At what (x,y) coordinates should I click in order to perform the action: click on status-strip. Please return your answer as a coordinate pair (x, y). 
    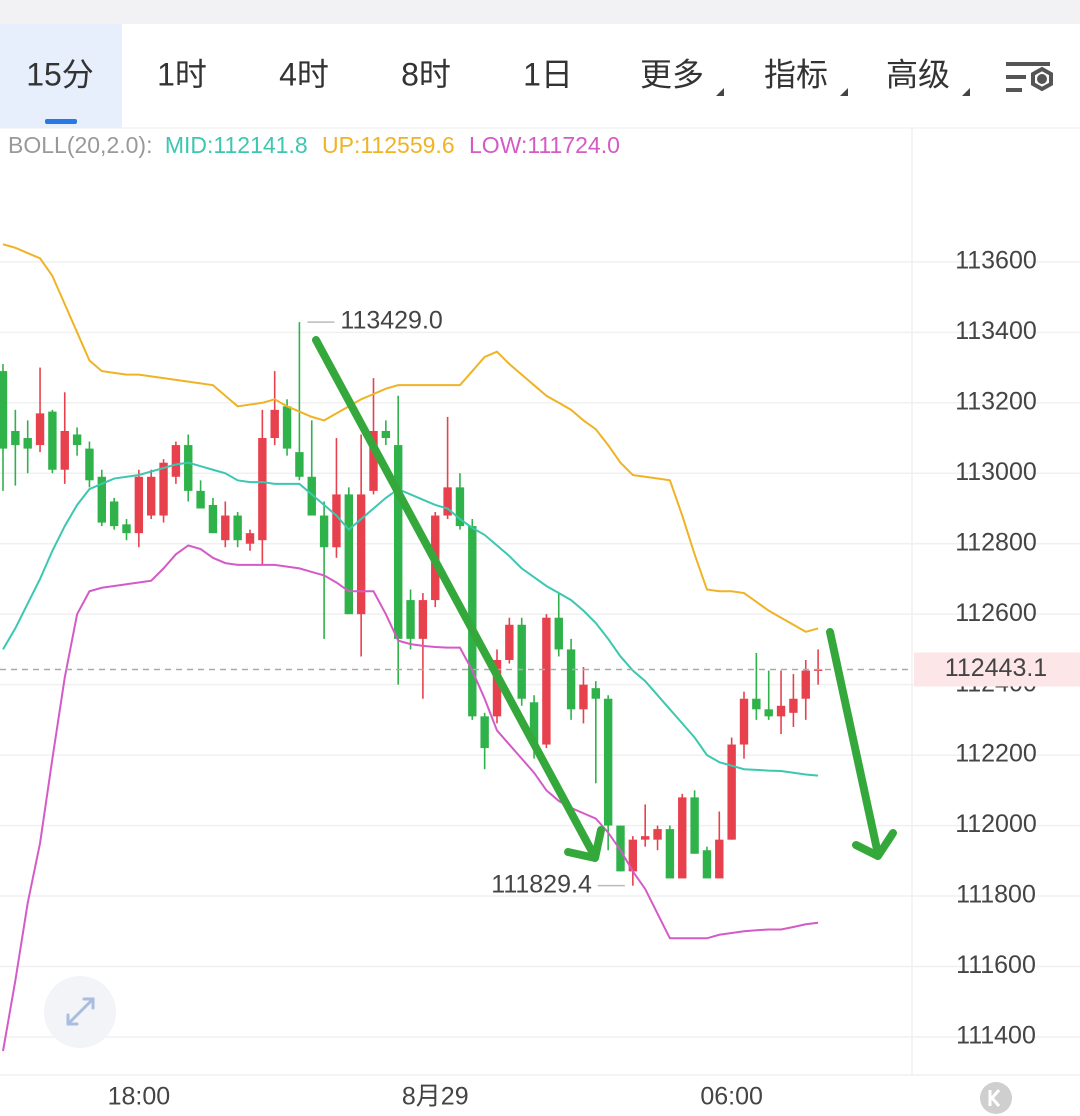
    Looking at the image, I should click on (540, 12).